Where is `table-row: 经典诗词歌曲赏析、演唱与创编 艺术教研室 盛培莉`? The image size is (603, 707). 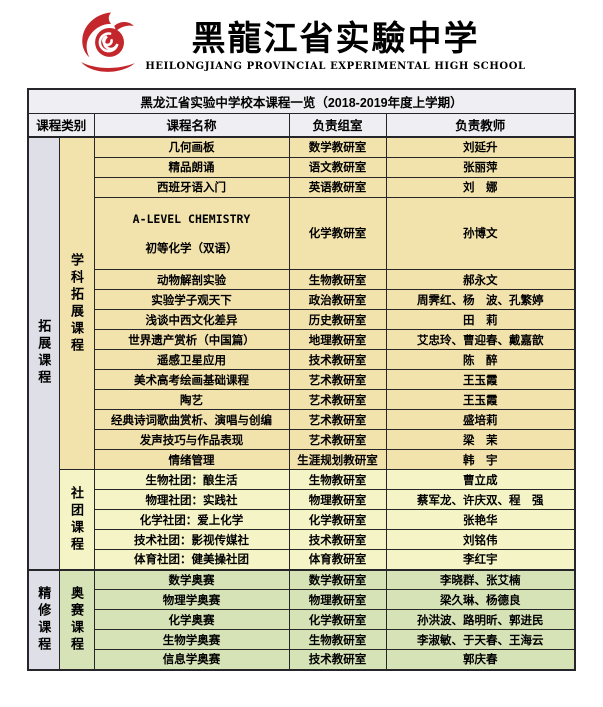 table-row: 经典诗词歌曲赏析、演唱与创编 艺术教研室 盛培莉 is located at coordinates (302, 420).